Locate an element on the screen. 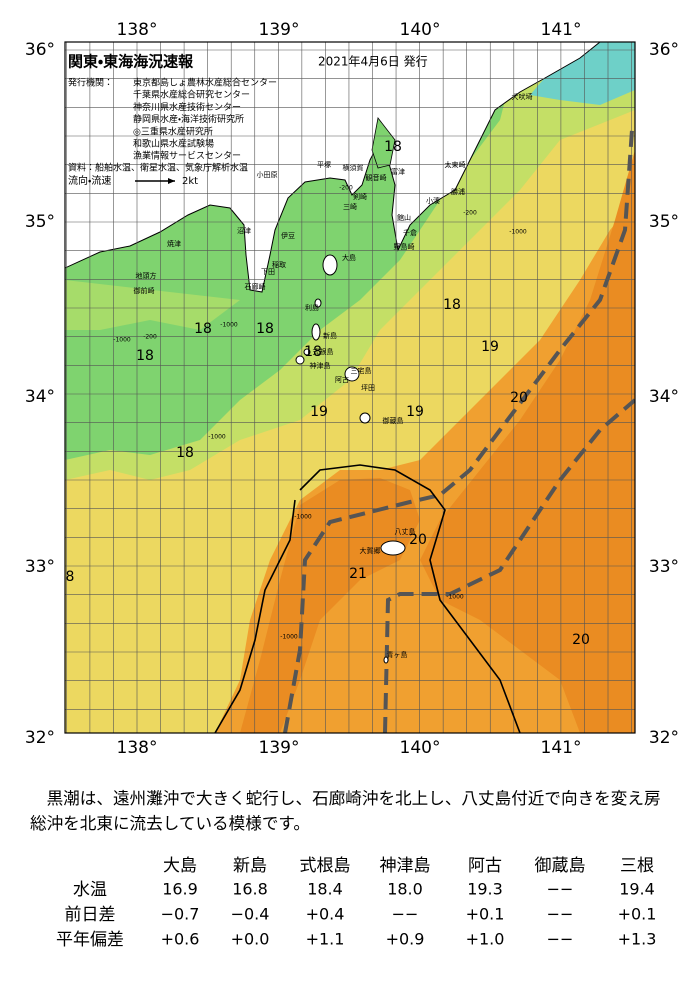 This screenshot has width=700, height=991. kuroshio-path is located at coordinates (509, 565).